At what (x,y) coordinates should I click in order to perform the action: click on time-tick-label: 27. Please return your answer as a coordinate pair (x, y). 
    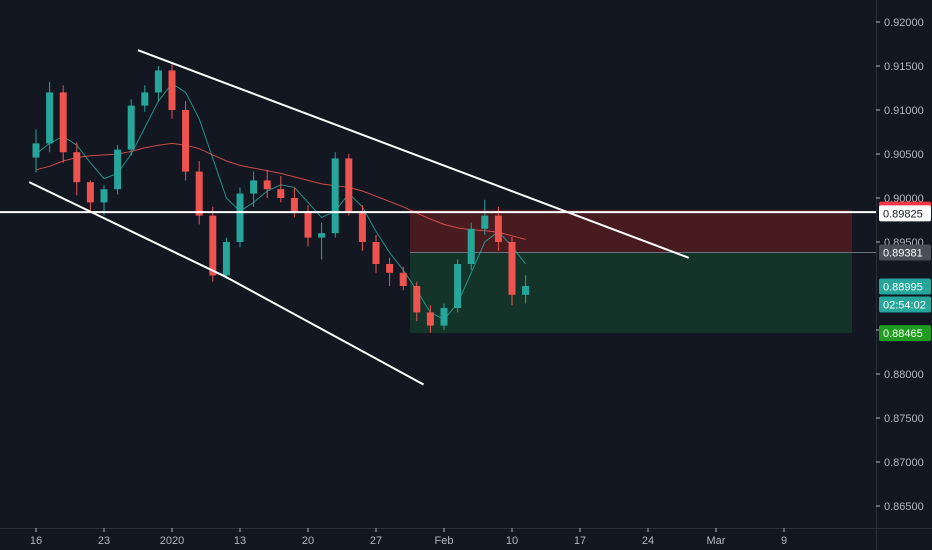
    Looking at the image, I should click on (376, 541).